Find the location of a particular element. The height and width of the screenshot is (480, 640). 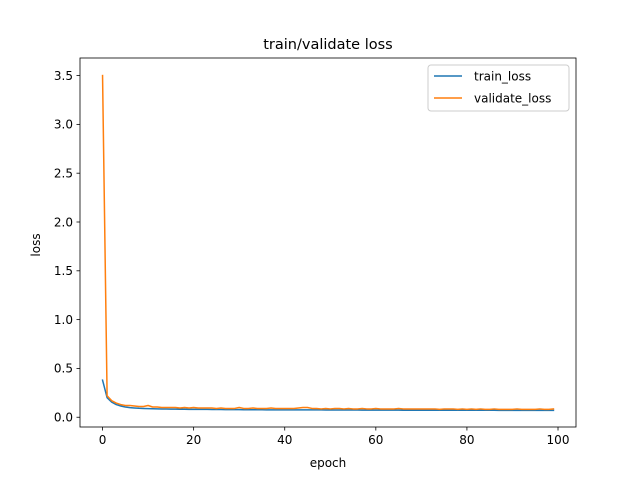

y-axis-label: loss is located at coordinates (36, 244).